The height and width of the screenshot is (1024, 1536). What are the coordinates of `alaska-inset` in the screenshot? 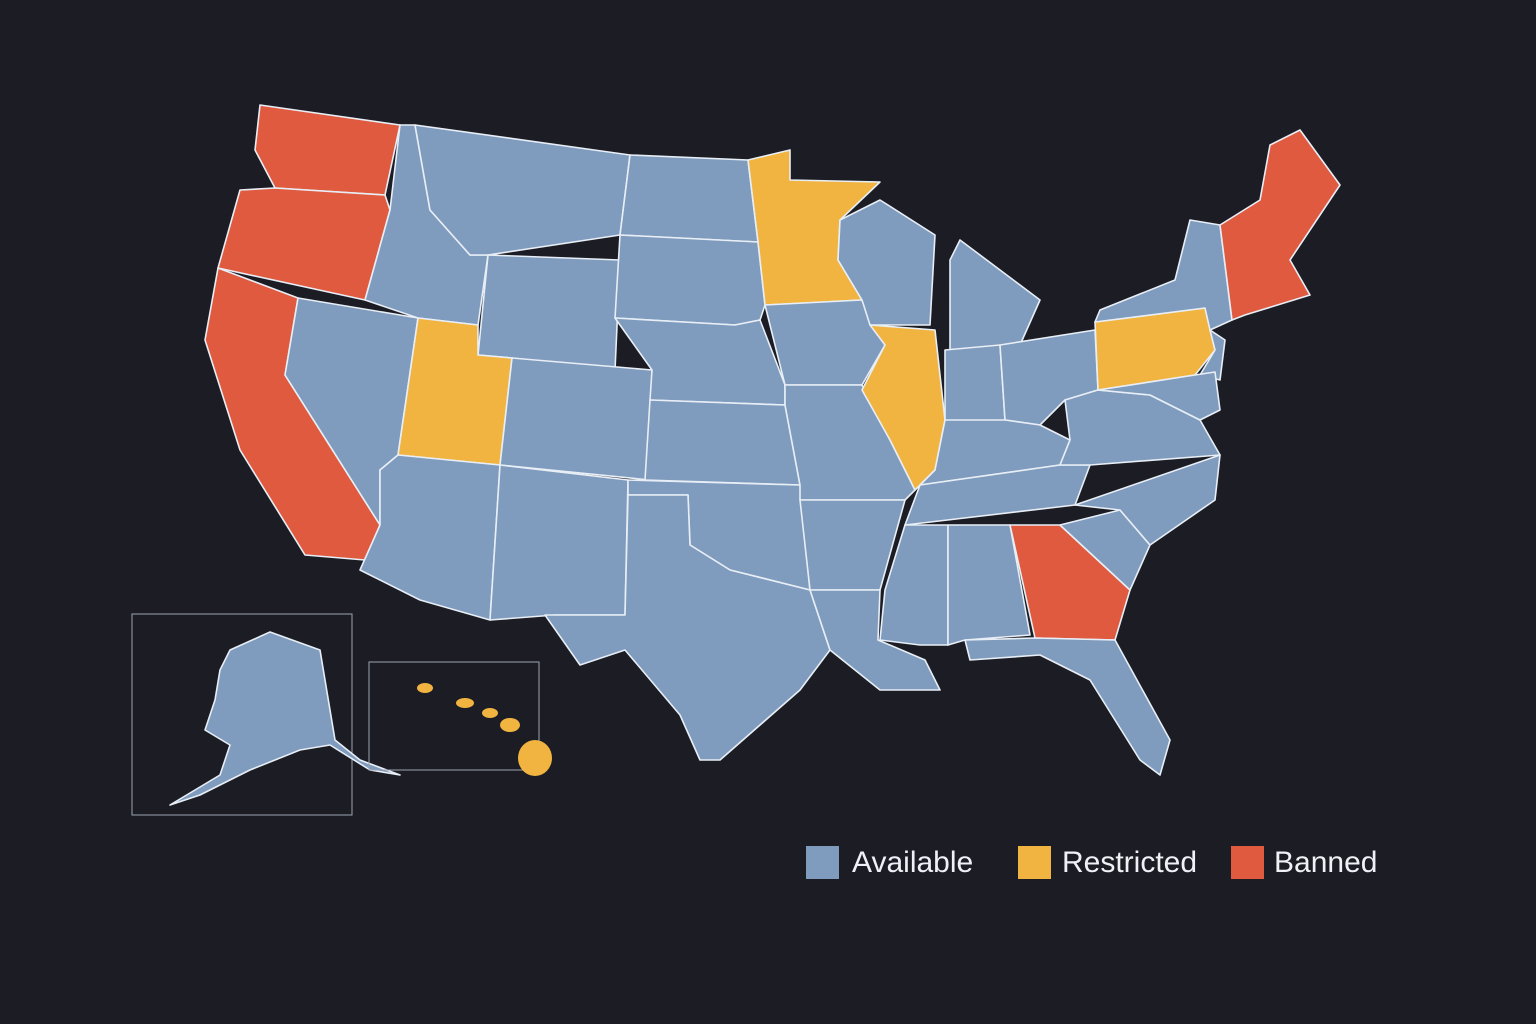 It's located at (242, 714).